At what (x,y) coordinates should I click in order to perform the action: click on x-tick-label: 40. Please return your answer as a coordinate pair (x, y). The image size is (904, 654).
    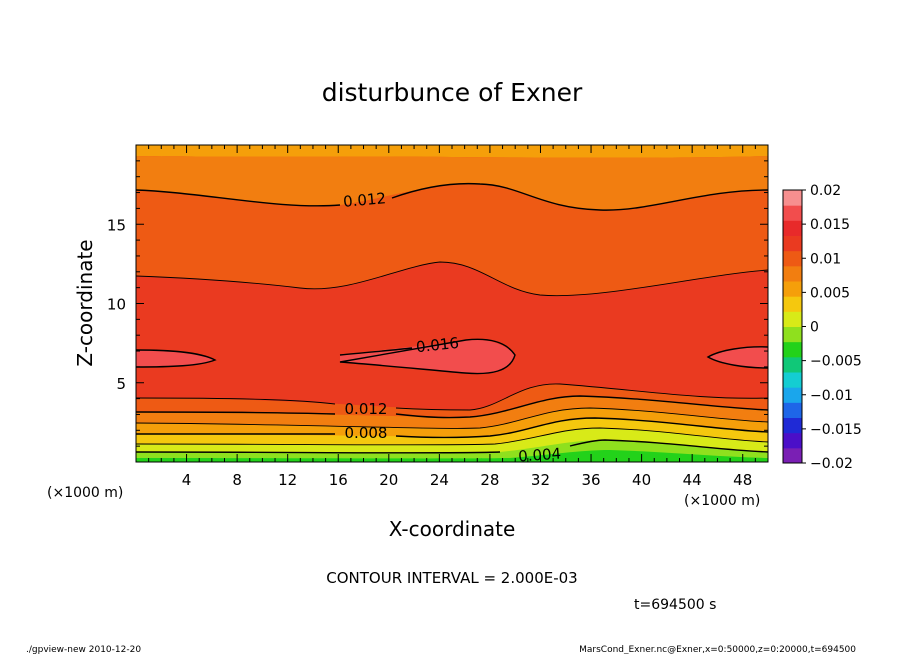
    Looking at the image, I should click on (641, 480).